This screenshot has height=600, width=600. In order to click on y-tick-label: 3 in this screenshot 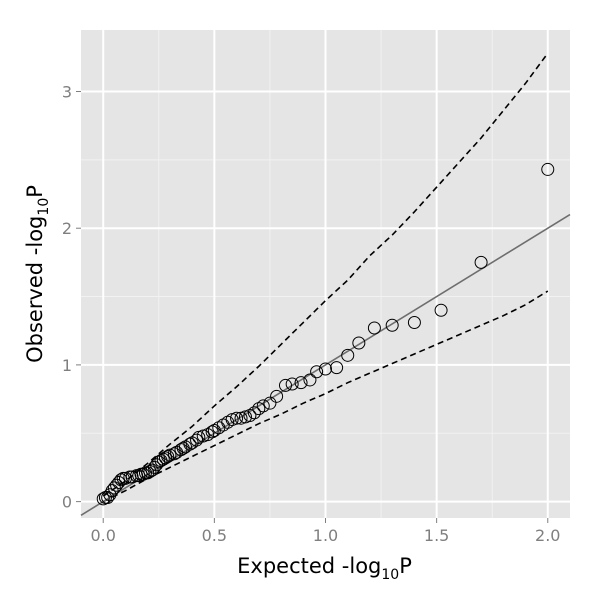, I will do `click(67, 92)`.